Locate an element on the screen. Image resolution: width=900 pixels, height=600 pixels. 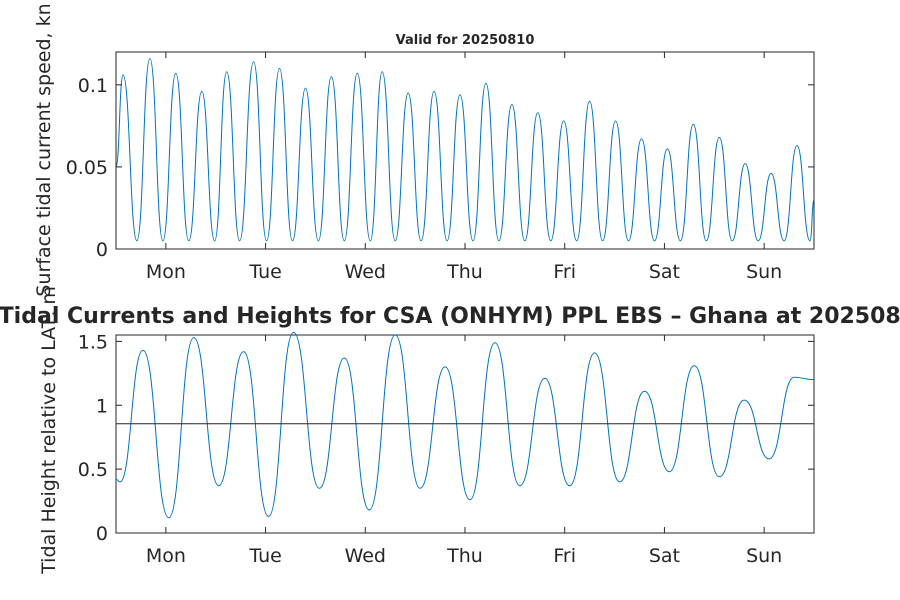
tidal-height-y-tick-label: 0 is located at coordinates (102, 534).